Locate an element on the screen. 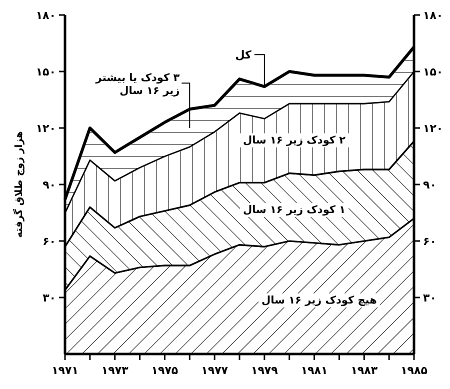 The width and height of the screenshot is (450, 389). y2-tick-label: ۱۲۰ is located at coordinates (433, 128).